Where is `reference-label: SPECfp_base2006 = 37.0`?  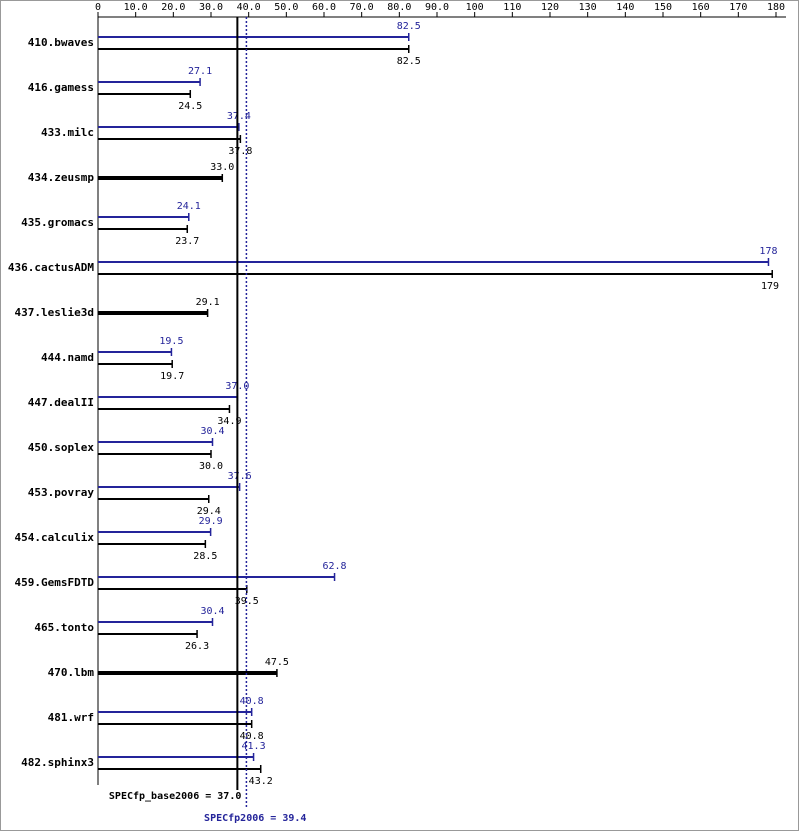 reference-label: SPECfp_base2006 = 37.0 is located at coordinates (175, 796).